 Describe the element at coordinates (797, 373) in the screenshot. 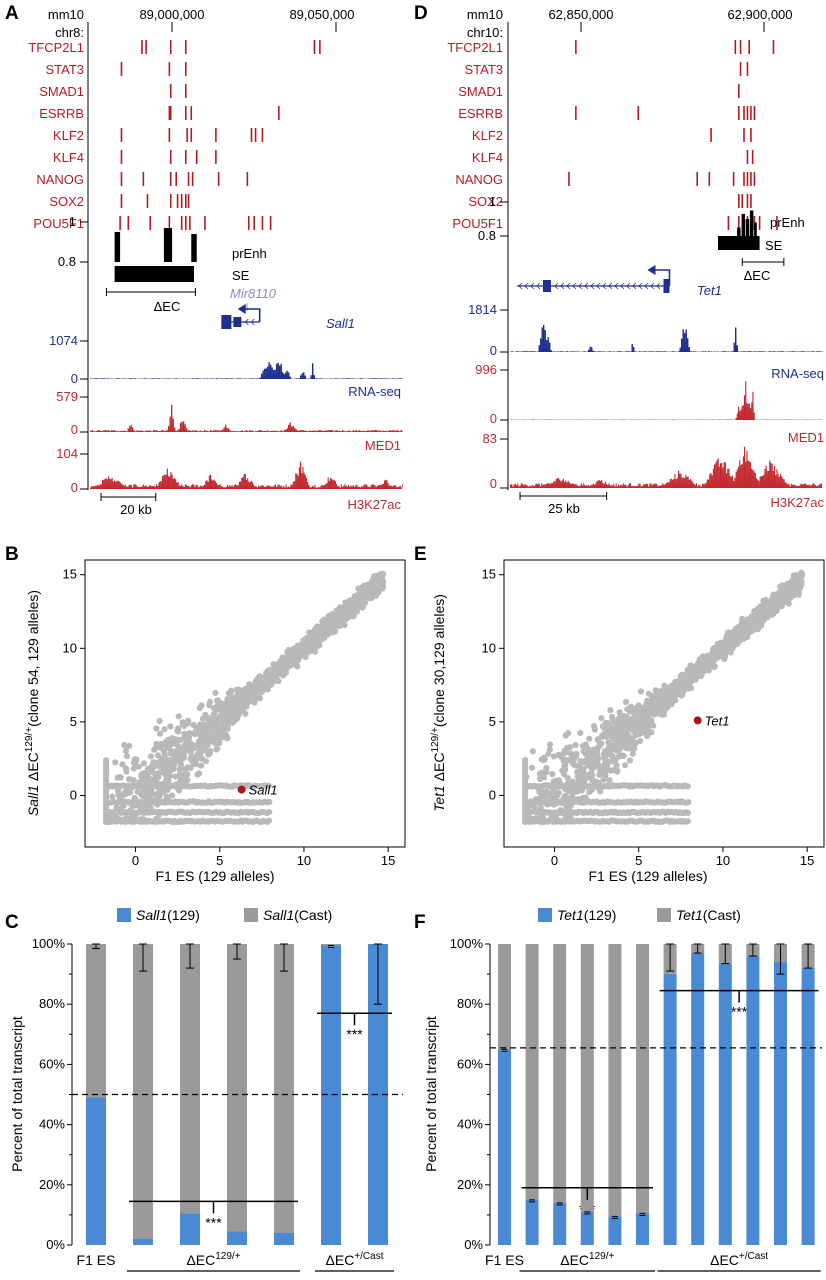

I see `signal-track-label: RNA-seq` at that location.